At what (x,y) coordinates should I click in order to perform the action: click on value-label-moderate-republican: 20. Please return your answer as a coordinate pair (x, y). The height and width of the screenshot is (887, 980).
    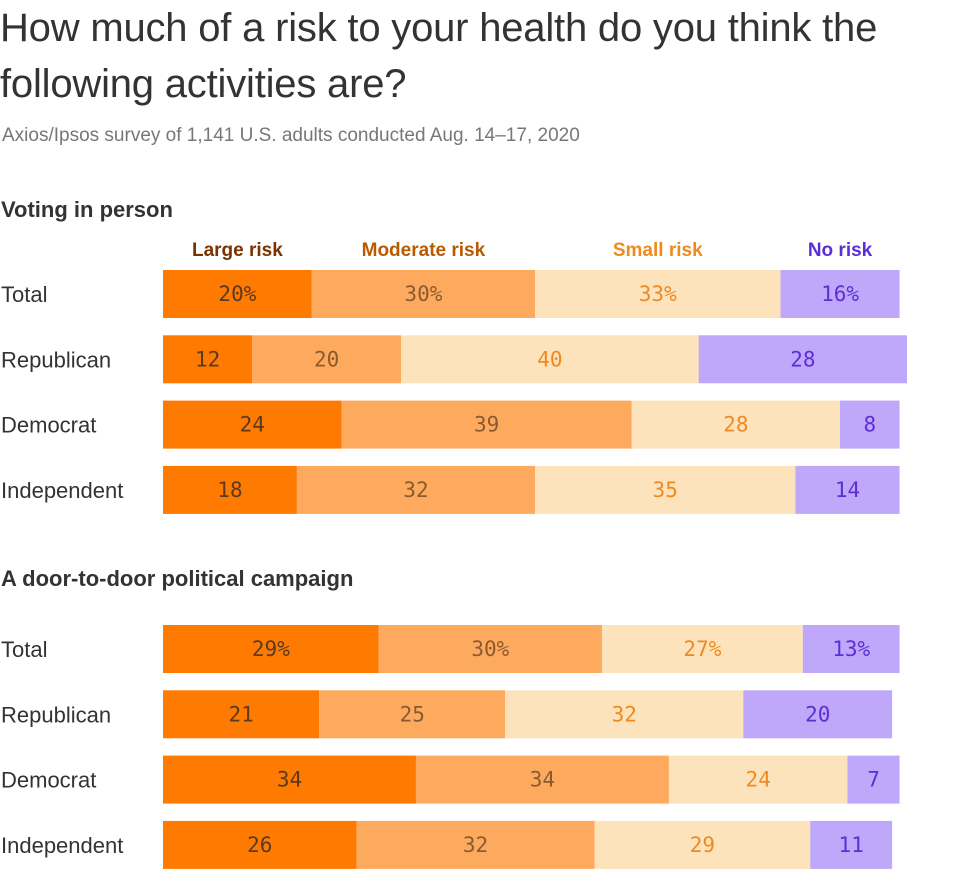
    Looking at the image, I should click on (326, 359).